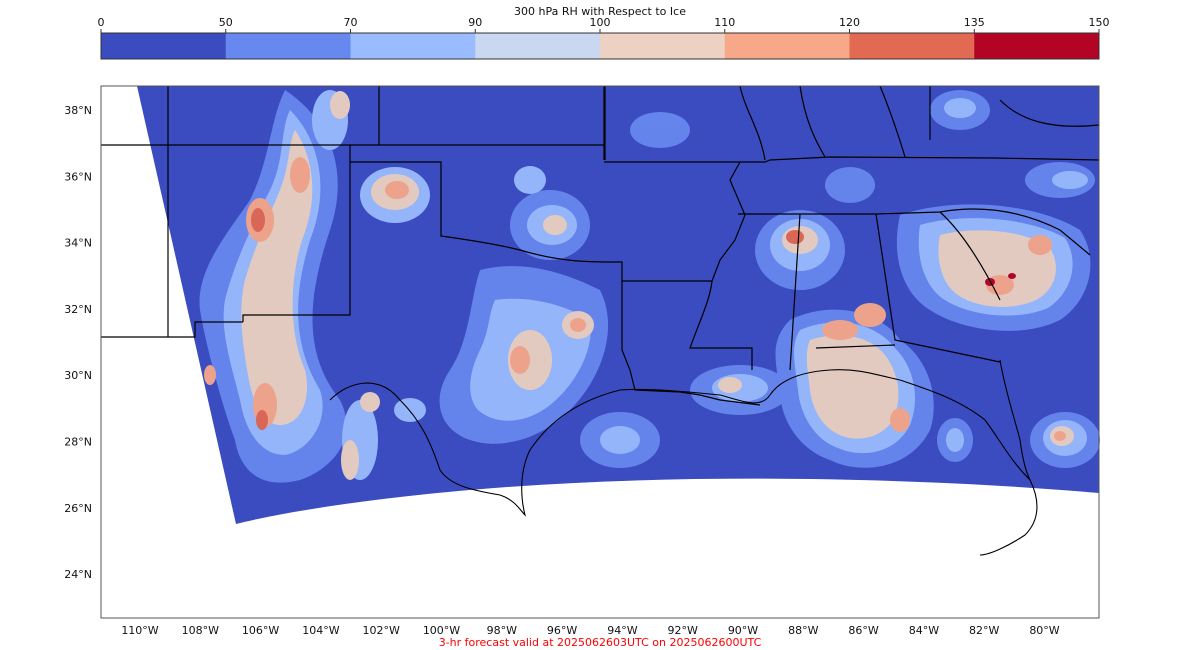 The image size is (1200, 650). What do you see at coordinates (78, 110) in the screenshot?
I see `latitude-label: 38°N` at bounding box center [78, 110].